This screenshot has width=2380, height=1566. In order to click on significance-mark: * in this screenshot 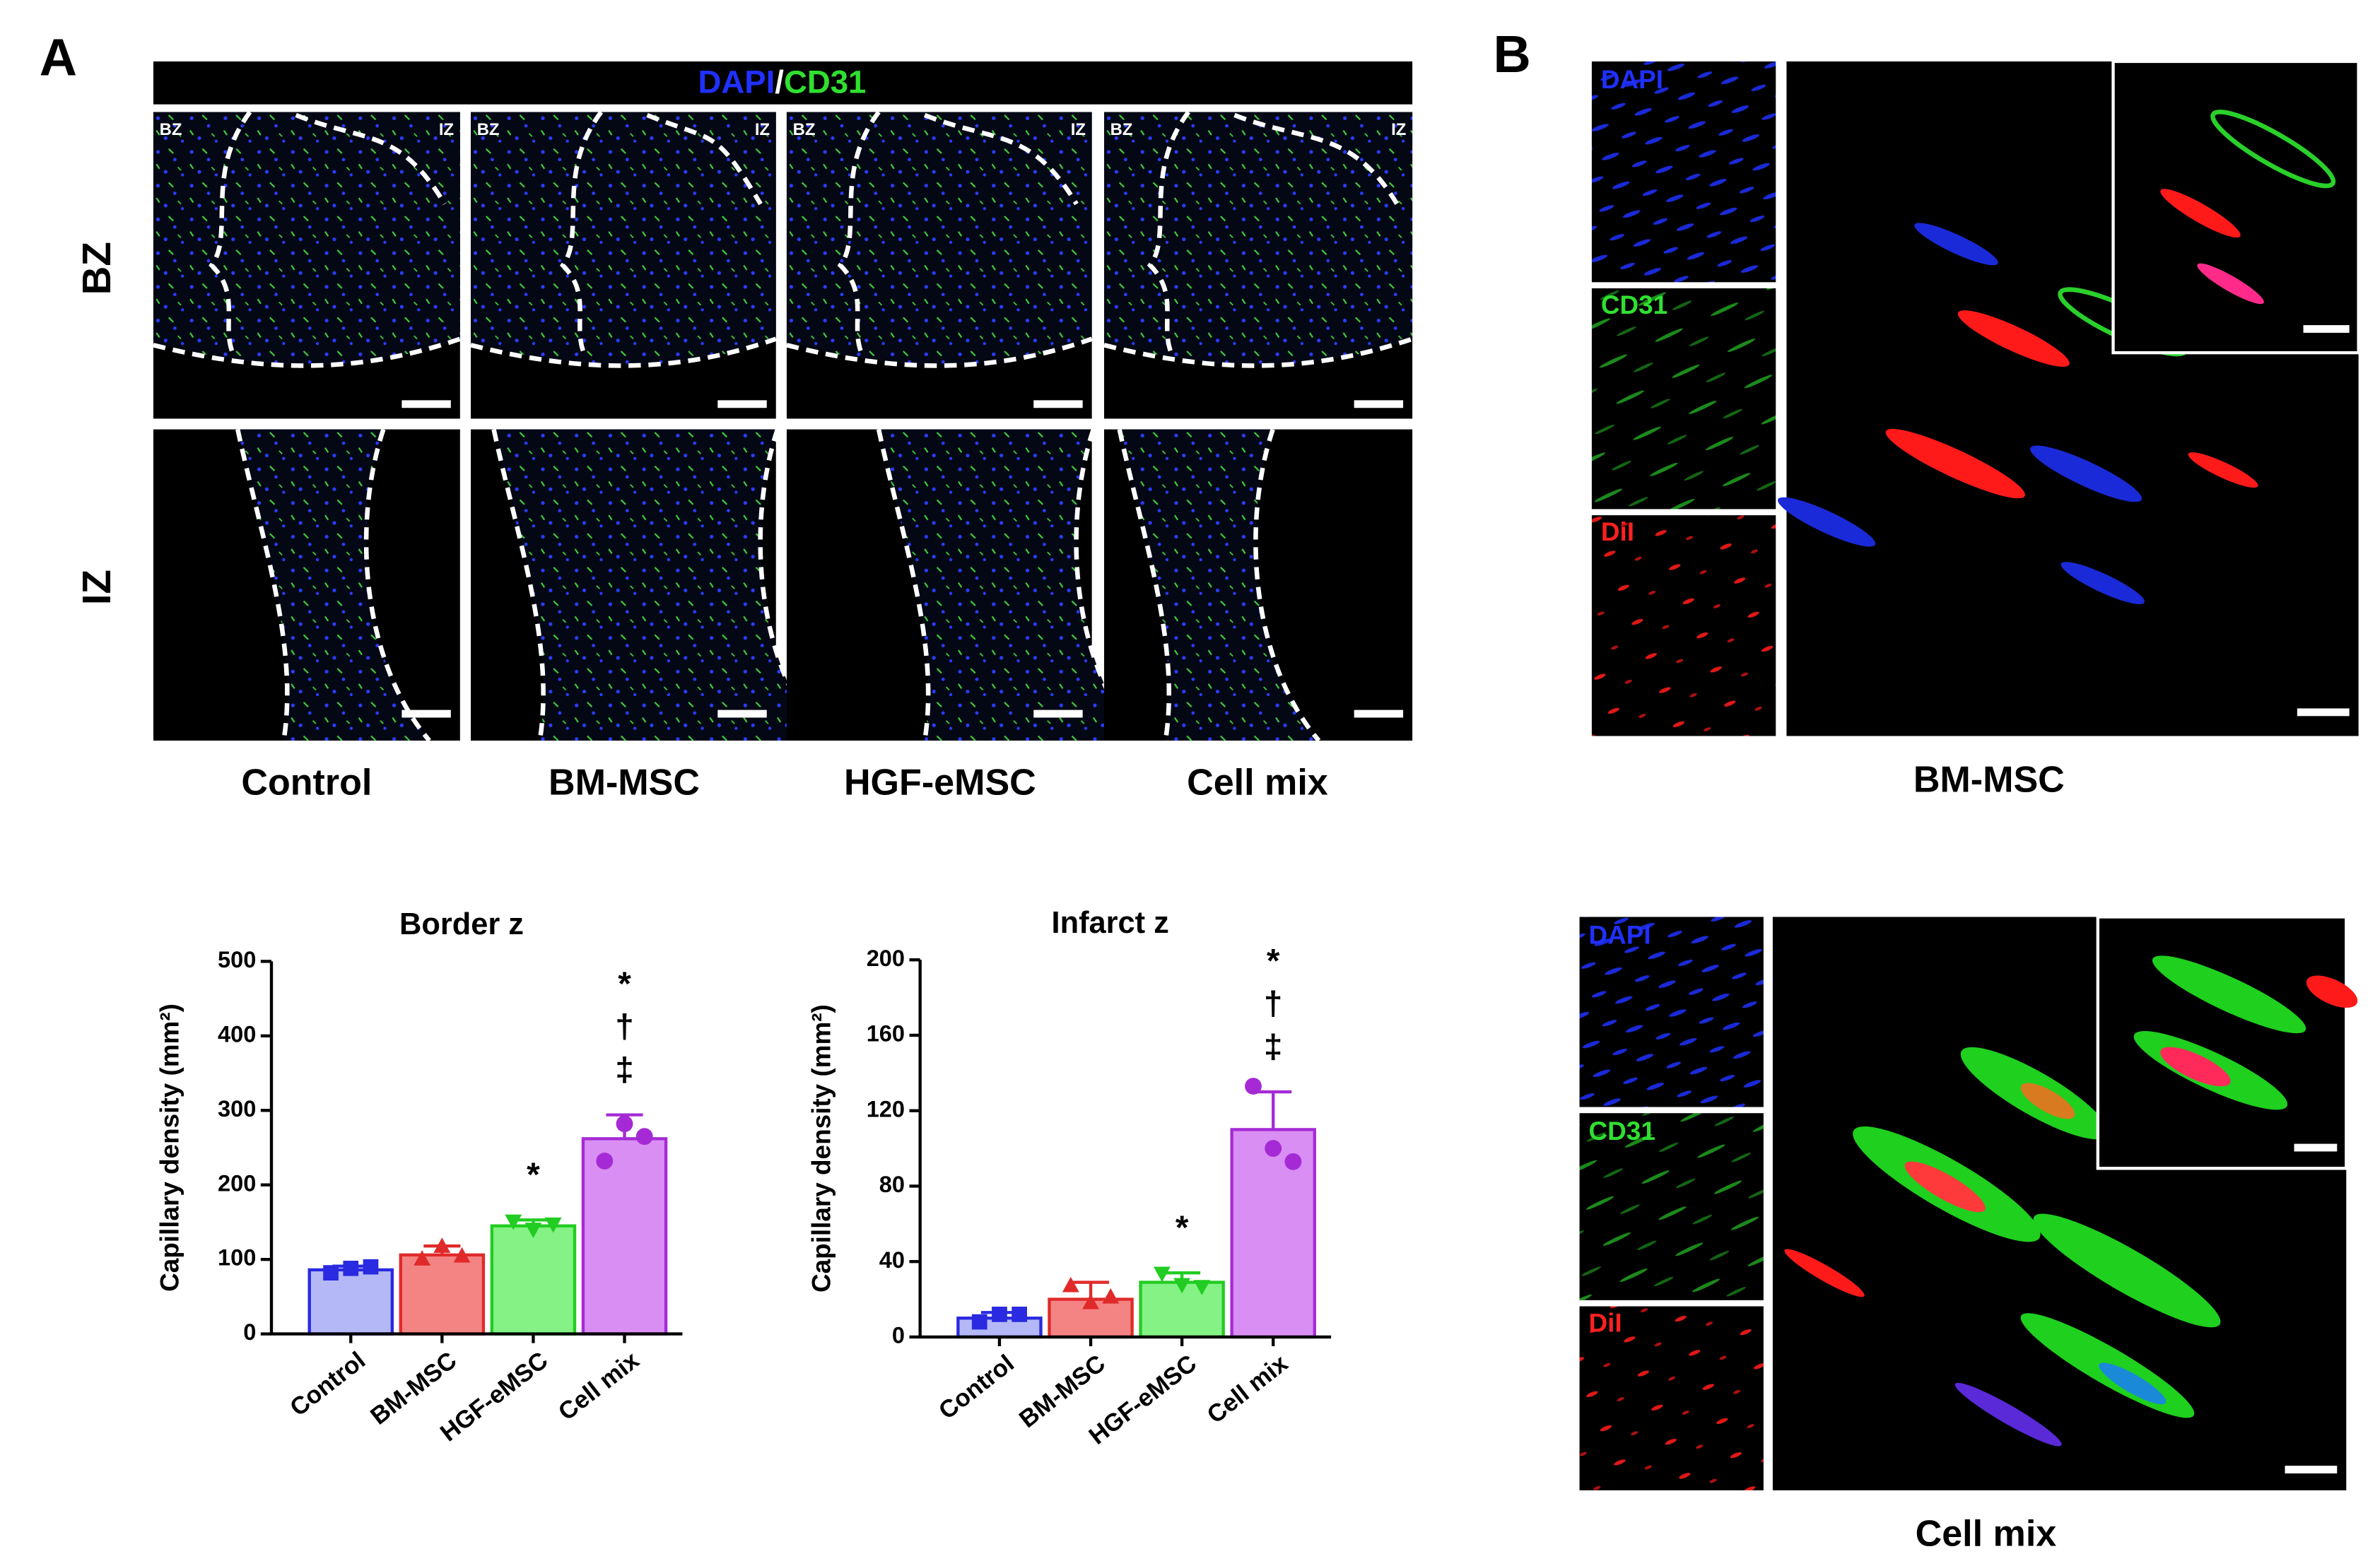, I will do `click(533, 1175)`.